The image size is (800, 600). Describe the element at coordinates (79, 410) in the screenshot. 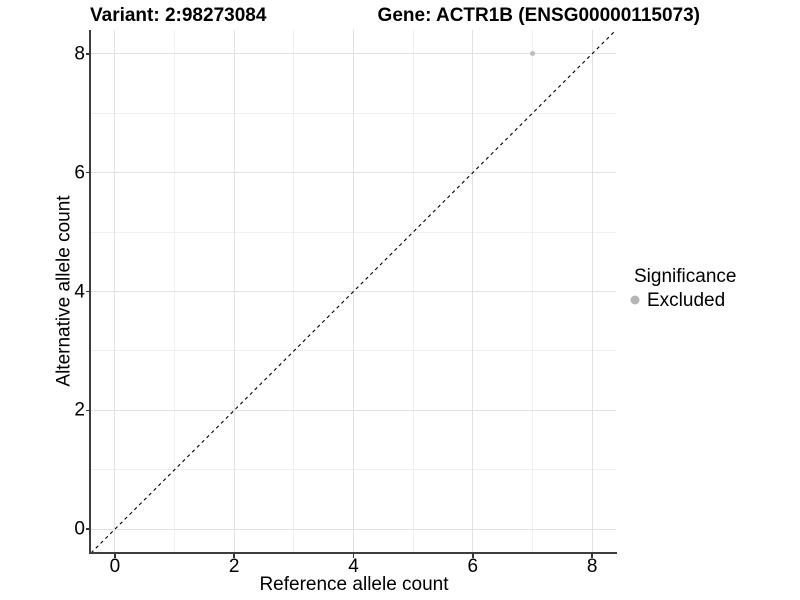

I see `y-tick-label: 2` at that location.